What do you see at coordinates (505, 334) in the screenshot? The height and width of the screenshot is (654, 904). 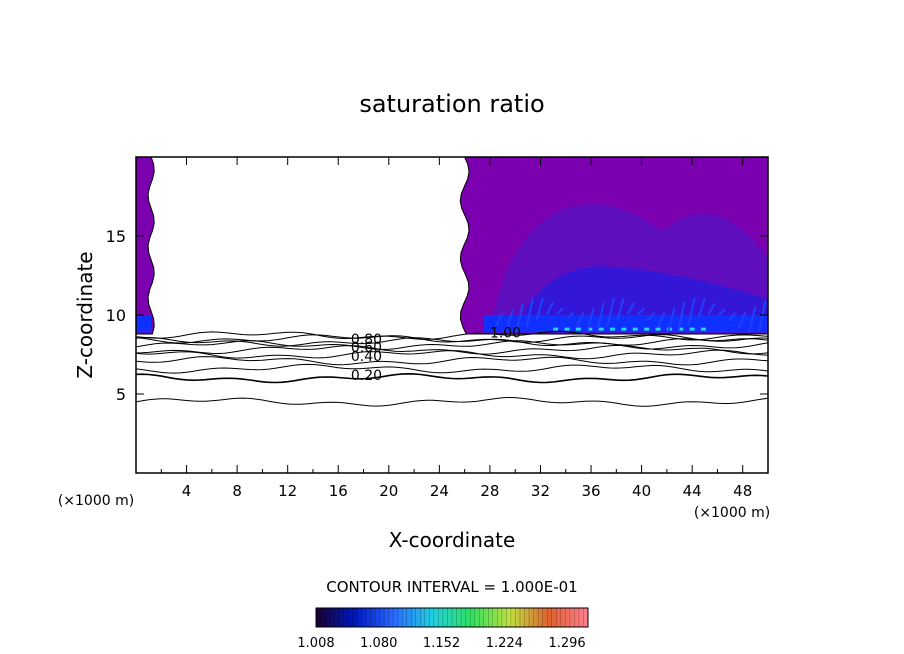 I see `contour-label: 1.00` at bounding box center [505, 334].